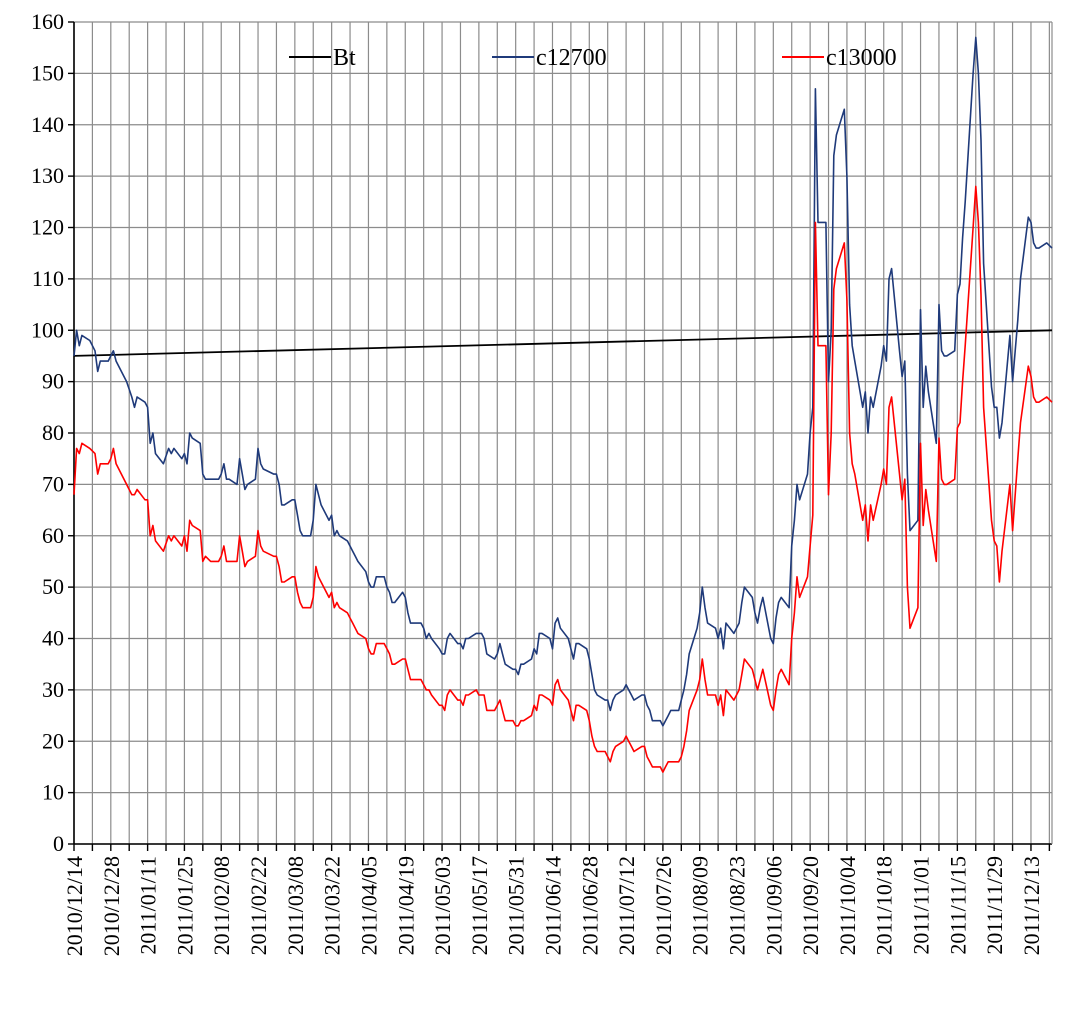  I want to click on y-tick-label: 10, so click(53, 792).